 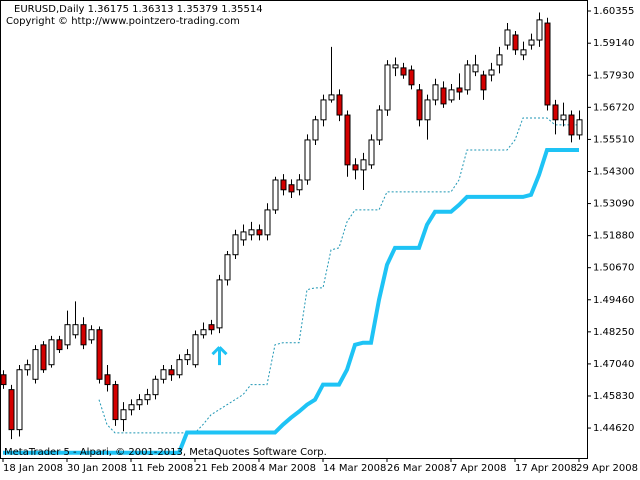 I want to click on x-tick-label: 21 Feb 2008, so click(x=226, y=468).